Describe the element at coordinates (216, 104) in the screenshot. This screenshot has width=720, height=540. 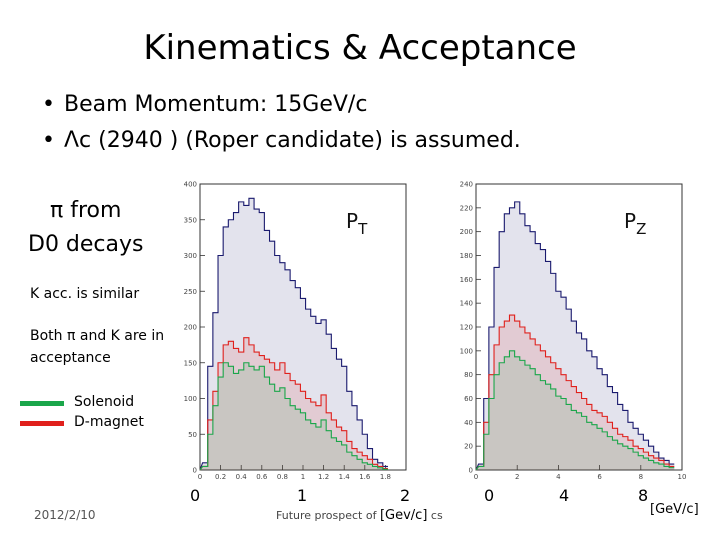
I see `bullet-text: Beam Momentum: 15GeV/c` at that location.